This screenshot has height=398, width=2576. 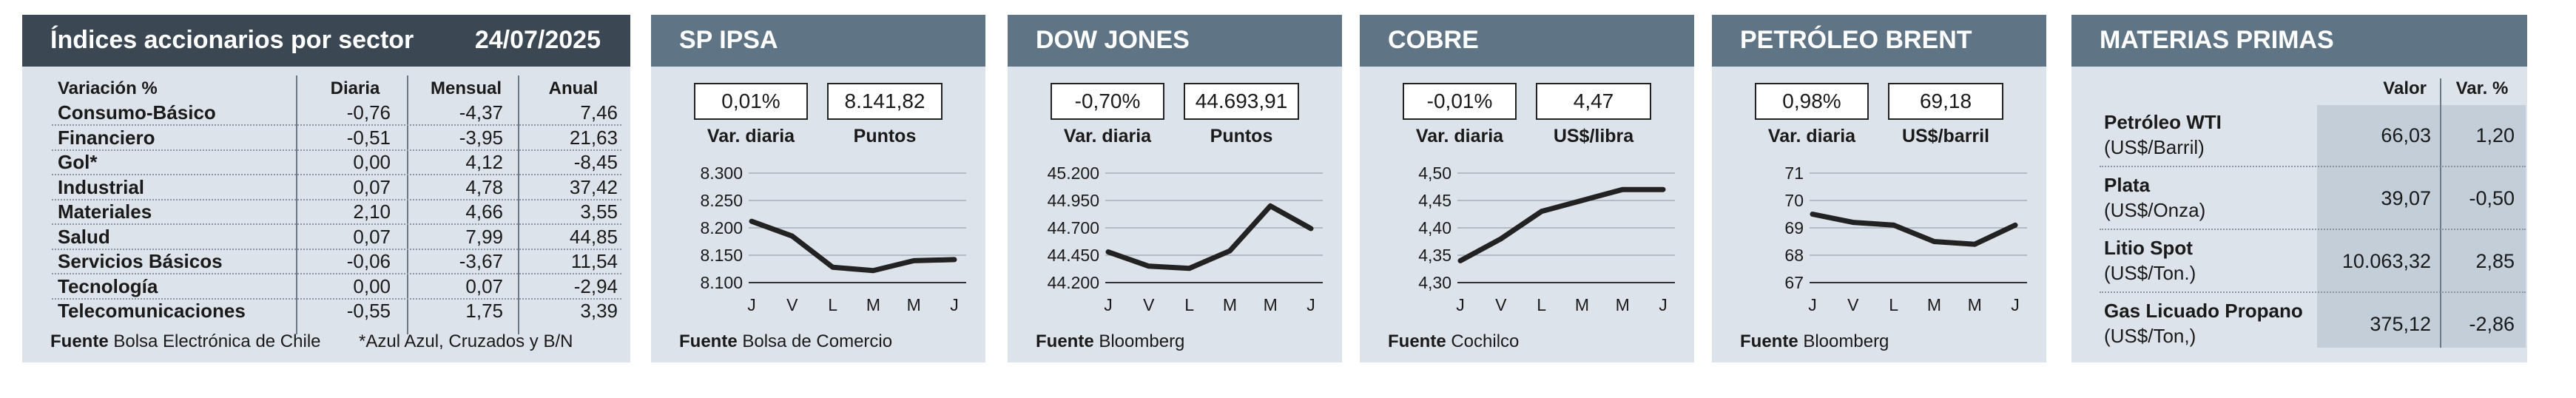 I want to click on sector-row-anual: 11,54, so click(x=594, y=261).